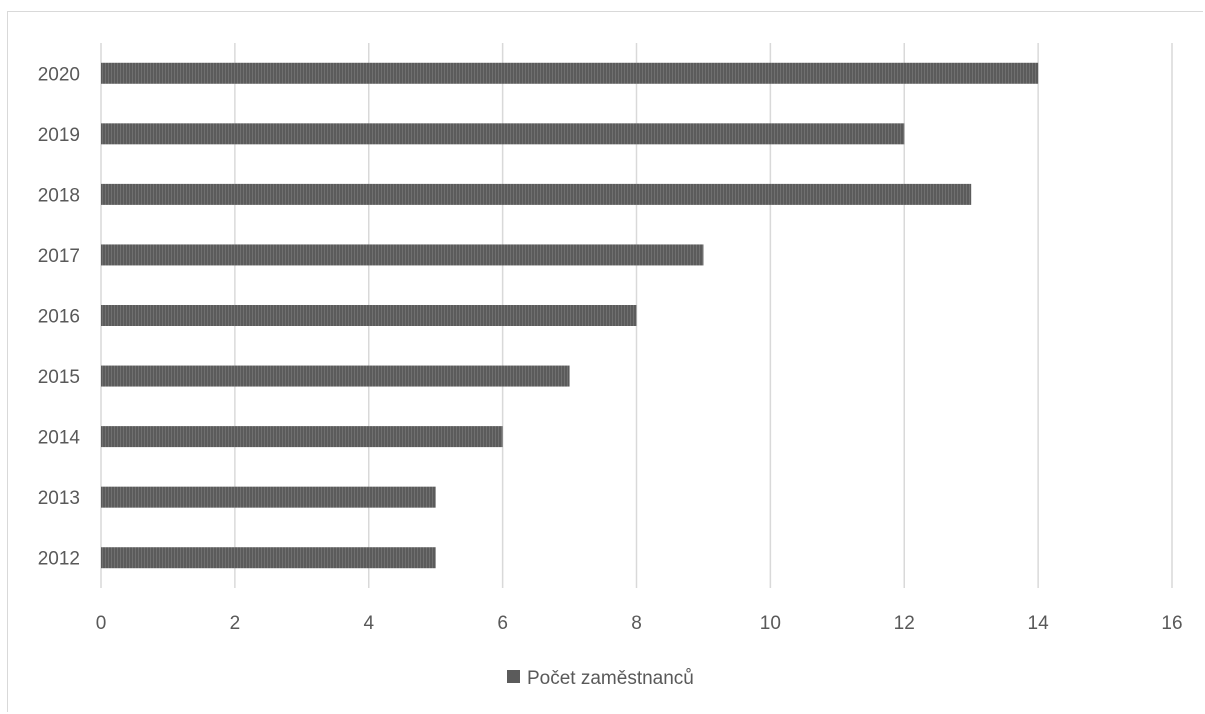  Describe the element at coordinates (610, 678) in the screenshot. I see `legend-label: Počet zaměstnanců` at that location.